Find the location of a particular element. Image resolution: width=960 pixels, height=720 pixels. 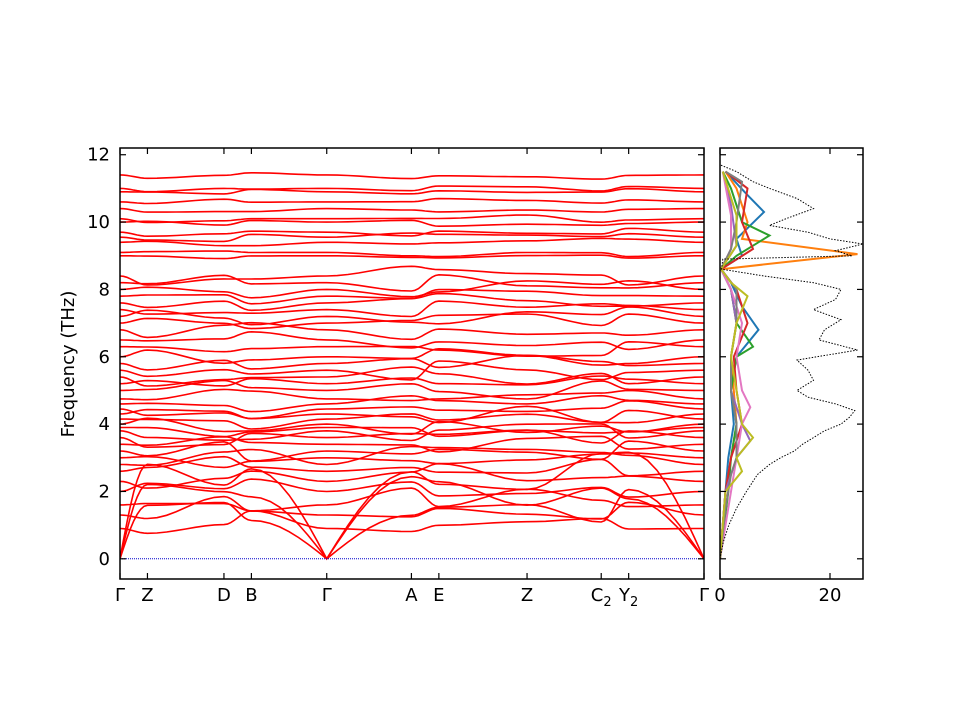

k-point-label: A is located at coordinates (411, 595).